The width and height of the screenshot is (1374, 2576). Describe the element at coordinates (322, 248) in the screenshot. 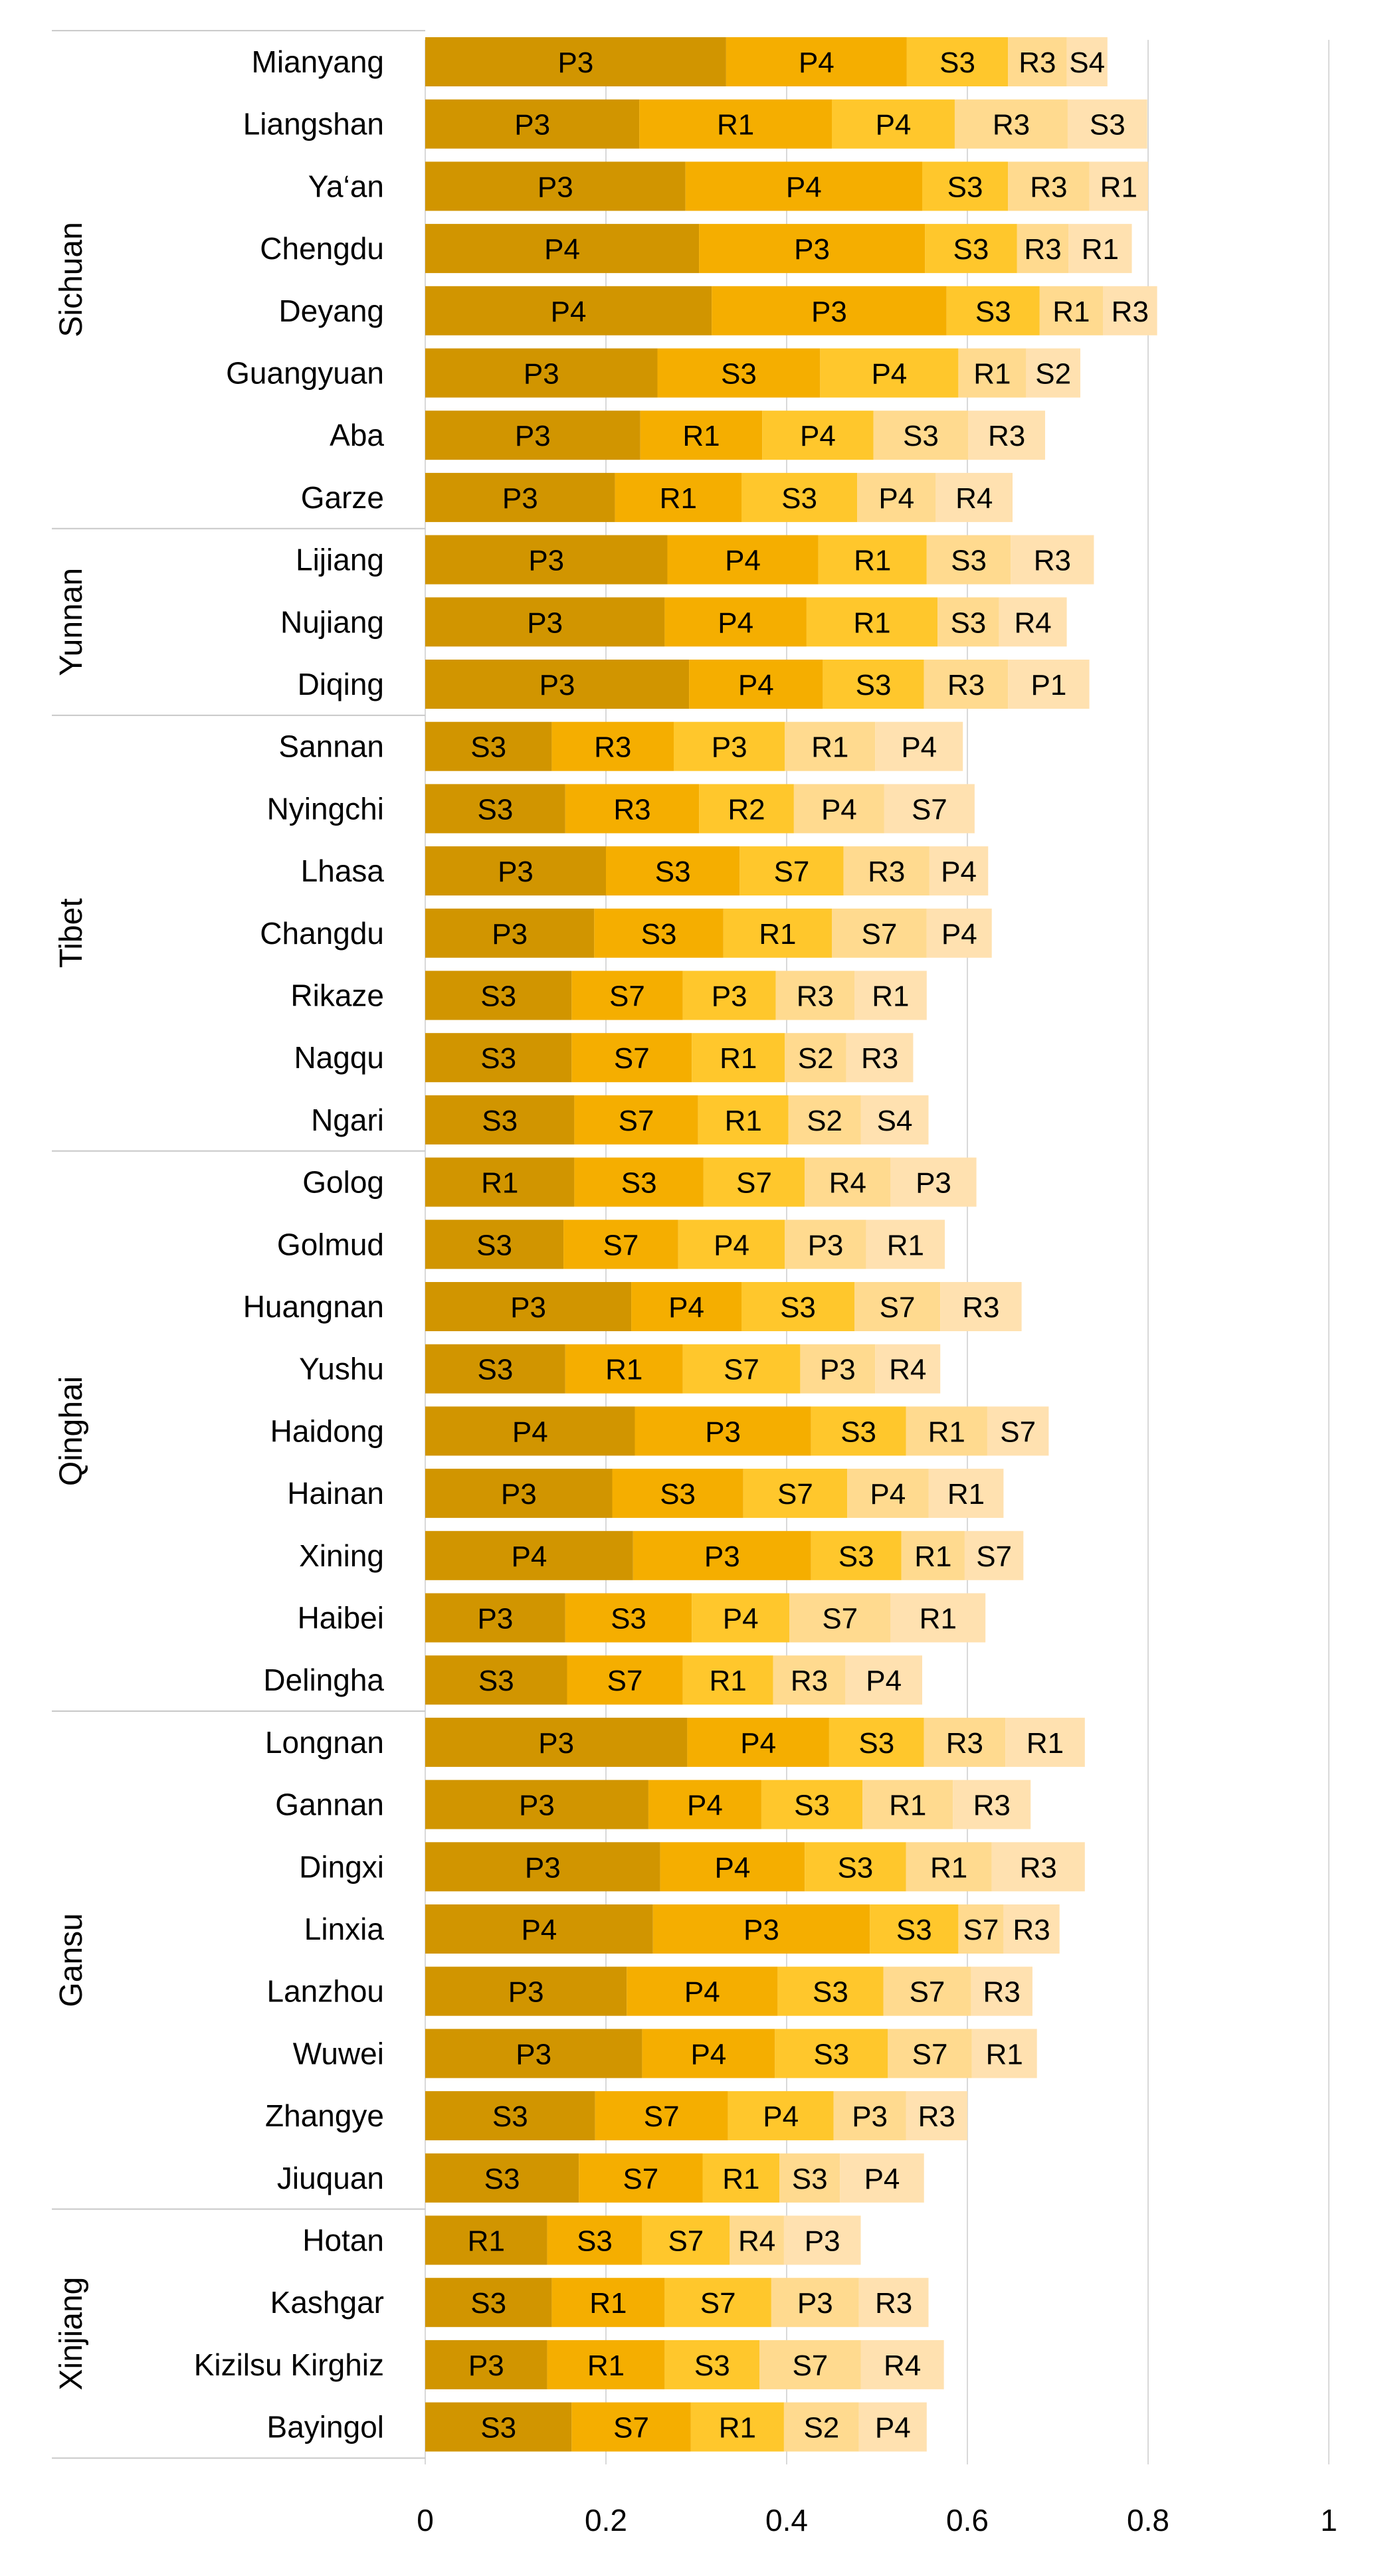

I see `row-label: Chengdu` at that location.